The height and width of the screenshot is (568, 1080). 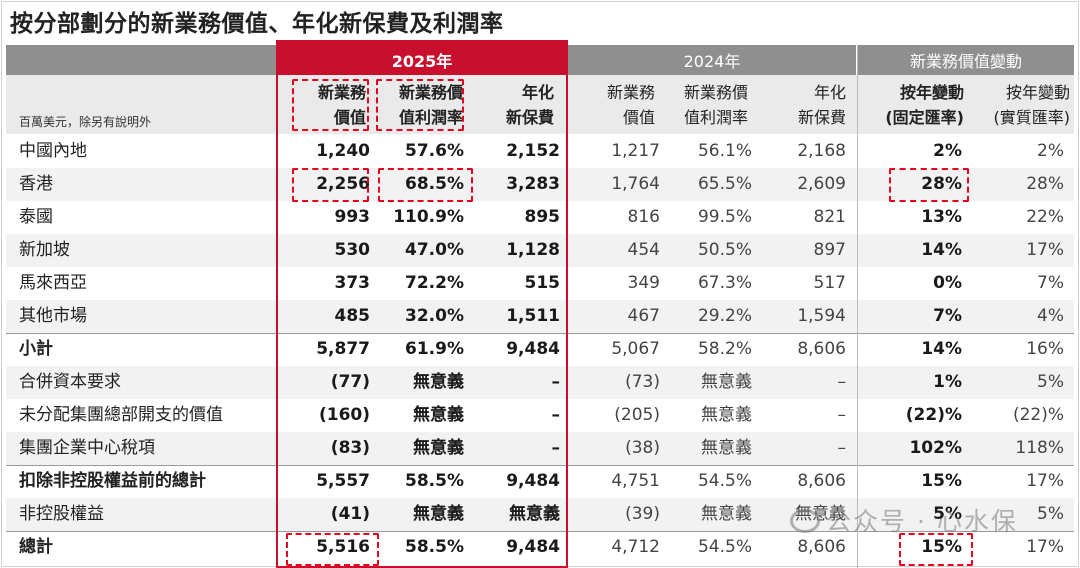 I want to click on cell-m25: 110.9%, so click(x=428, y=217).